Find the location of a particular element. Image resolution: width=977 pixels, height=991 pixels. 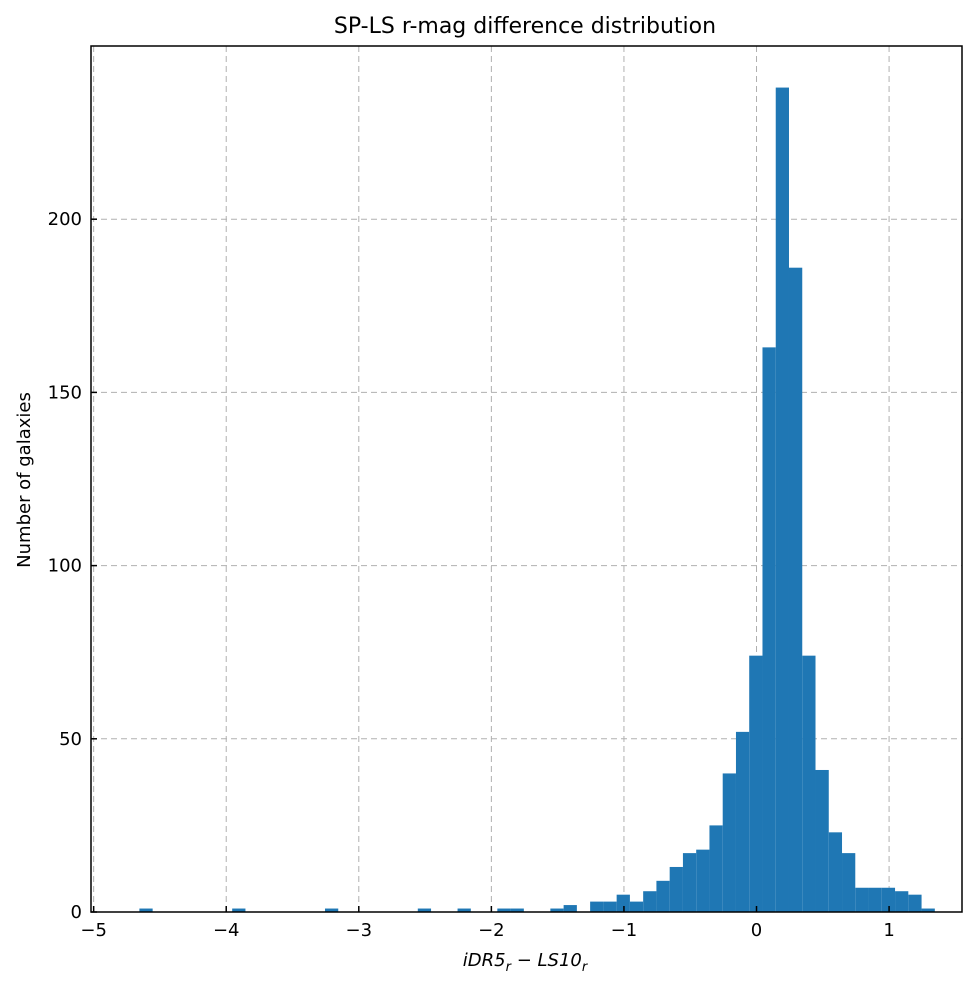

x-label-op: − is located at coordinates (524, 960).